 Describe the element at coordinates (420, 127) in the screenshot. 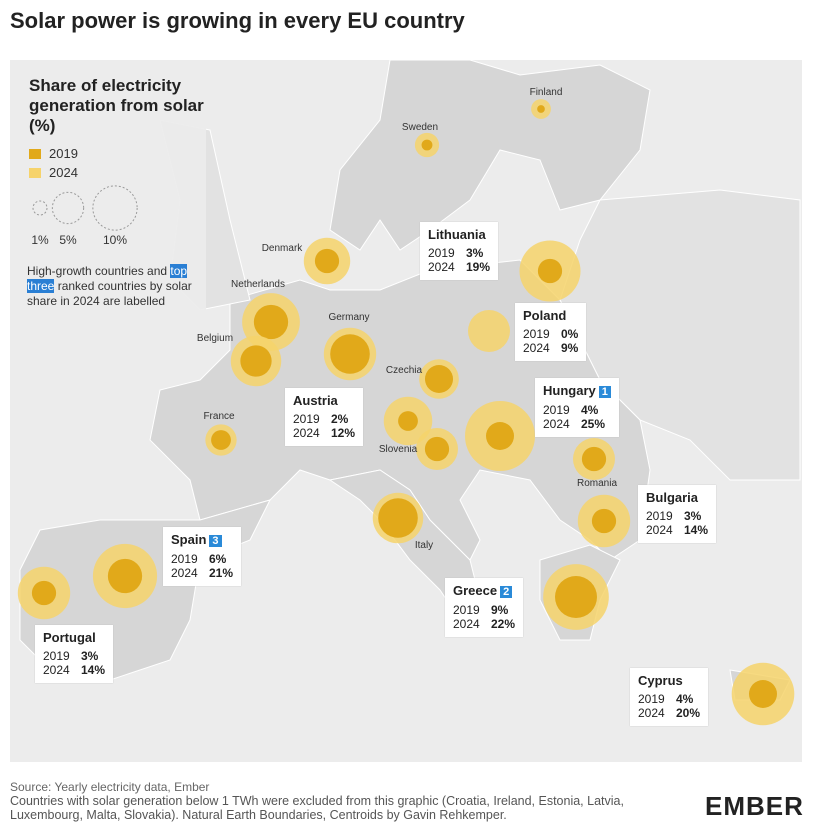

I see `country-label: Sweden` at that location.